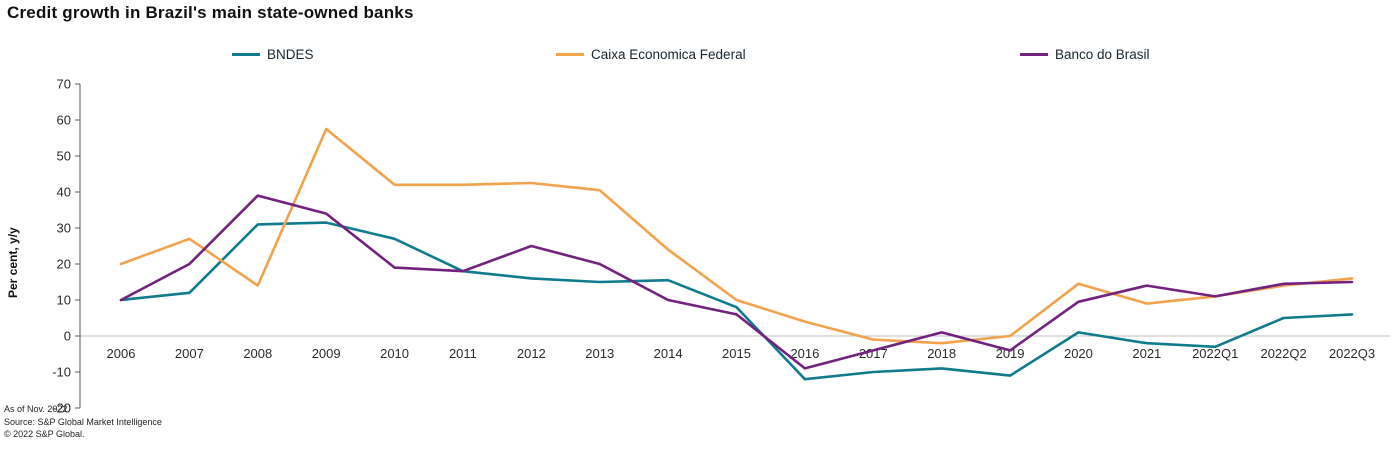 Image resolution: width=1396 pixels, height=457 pixels. What do you see at coordinates (61, 408) in the screenshot?
I see `y-axis-tick-label: -20` at bounding box center [61, 408].